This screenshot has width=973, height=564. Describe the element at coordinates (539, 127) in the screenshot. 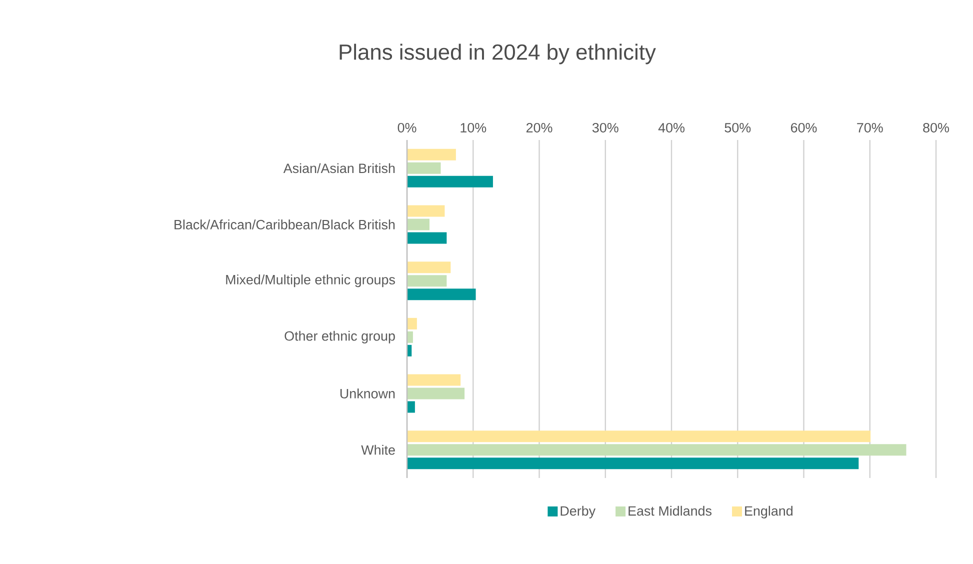

I see `x-tick-label: 20%` at that location.